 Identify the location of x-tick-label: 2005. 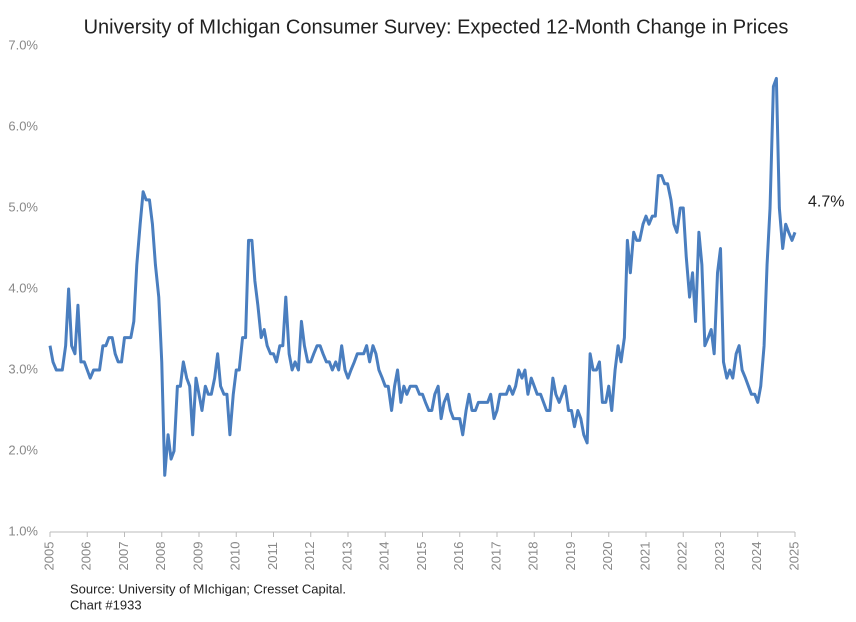
(48, 556).